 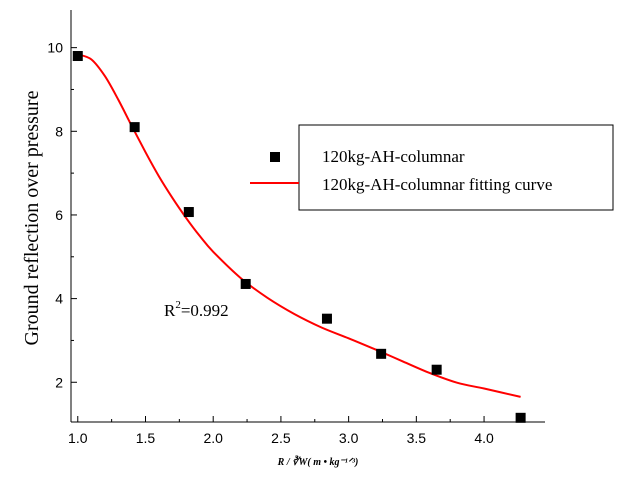 What do you see at coordinates (213, 438) in the screenshot?
I see `x-tick-label: 2.0` at bounding box center [213, 438].